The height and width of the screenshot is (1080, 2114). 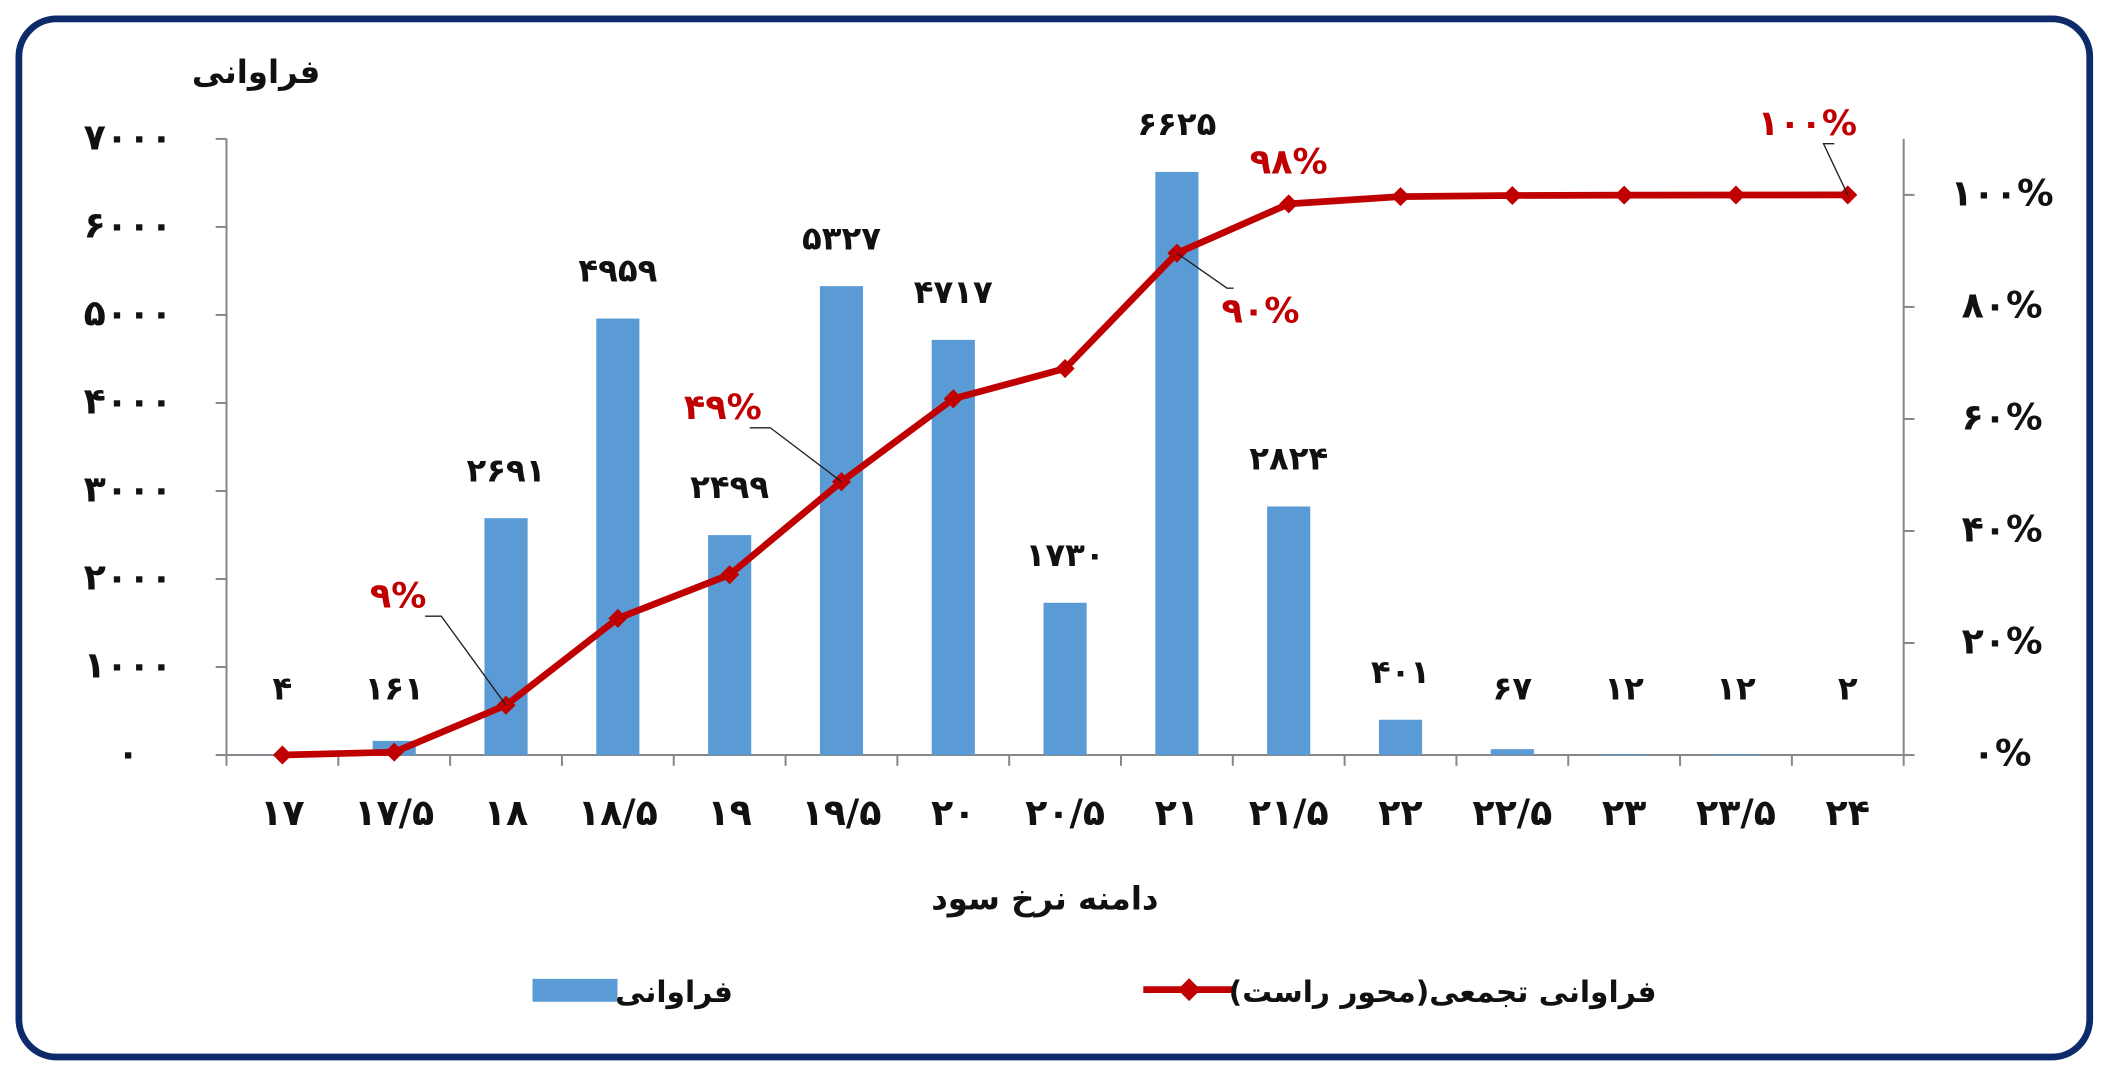 What do you see at coordinates (953, 292) in the screenshot?
I see `value-label: ۴۷۱۷` at bounding box center [953, 292].